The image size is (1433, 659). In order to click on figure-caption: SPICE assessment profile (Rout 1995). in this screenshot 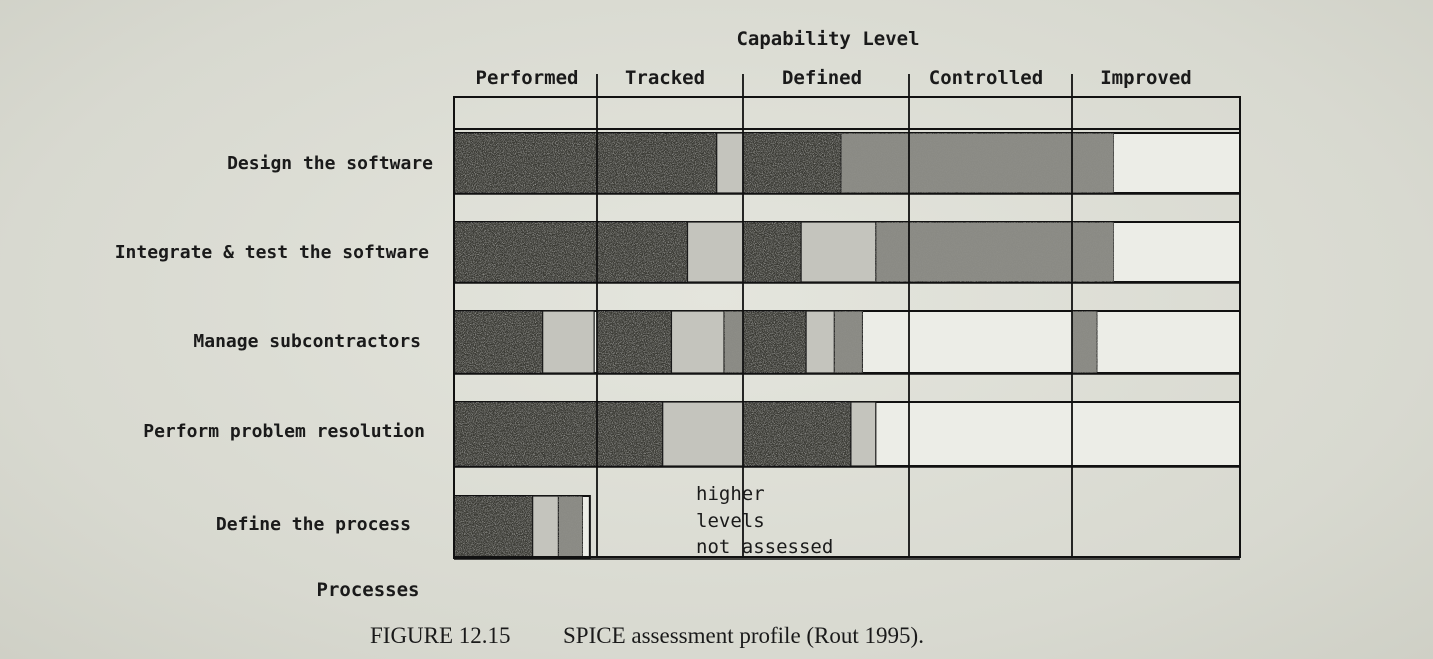, I will do `click(743, 635)`.